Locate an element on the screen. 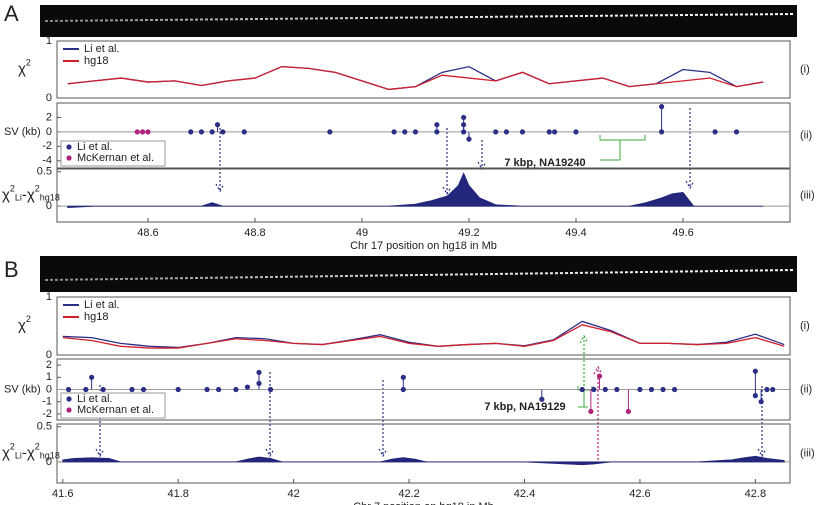 Image resolution: width=817 pixels, height=505 pixels. x-tick-label: 42.4 is located at coordinates (524, 494).